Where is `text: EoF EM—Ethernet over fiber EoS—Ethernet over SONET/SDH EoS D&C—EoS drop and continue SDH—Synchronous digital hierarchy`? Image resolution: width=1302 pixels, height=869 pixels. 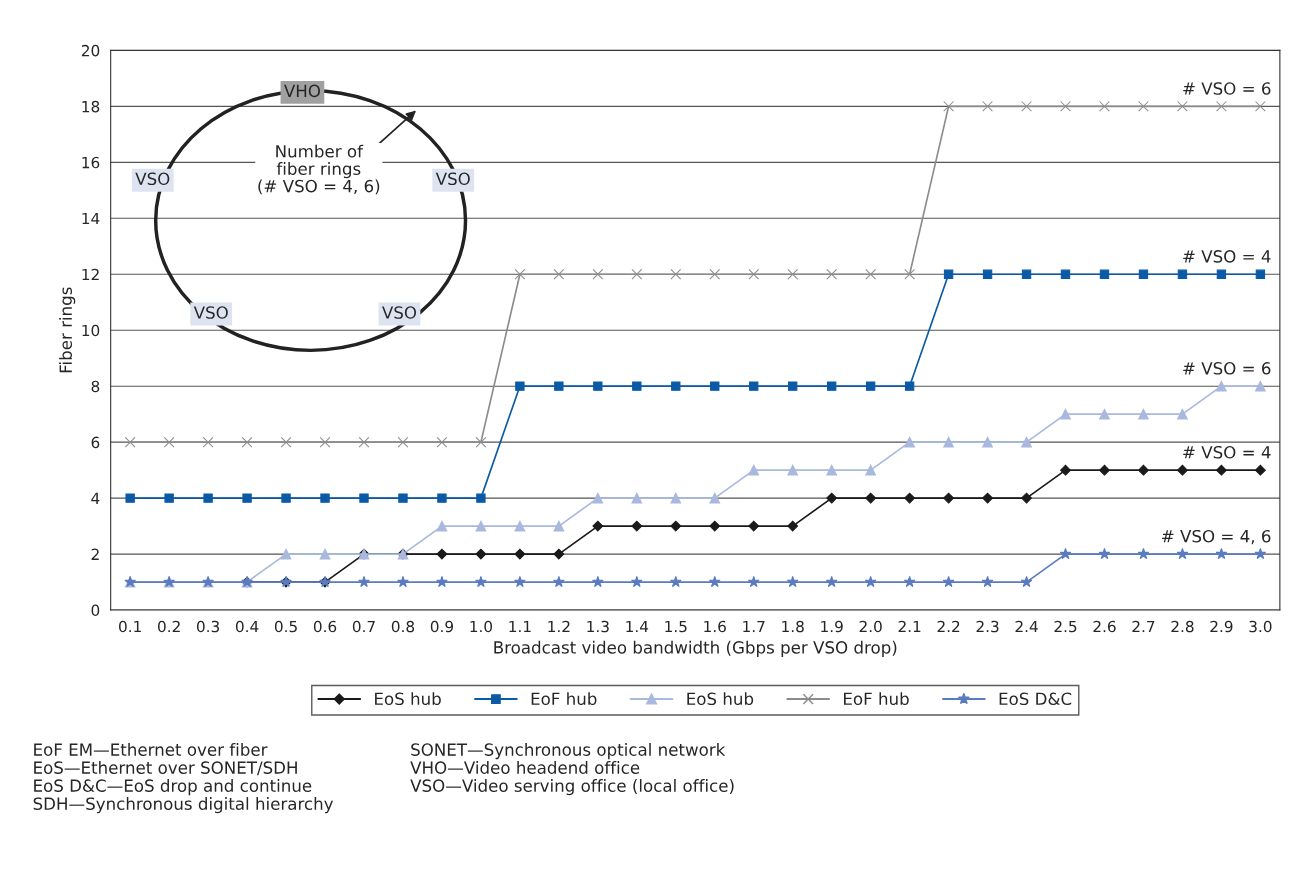
text: EoF EM—Ethernet over fiber EoS—Ethernet over SONET/SDH EoS D&C—EoS drop and continue SDH—Synchronous digital hierarchy is located at coordinates (183, 778).